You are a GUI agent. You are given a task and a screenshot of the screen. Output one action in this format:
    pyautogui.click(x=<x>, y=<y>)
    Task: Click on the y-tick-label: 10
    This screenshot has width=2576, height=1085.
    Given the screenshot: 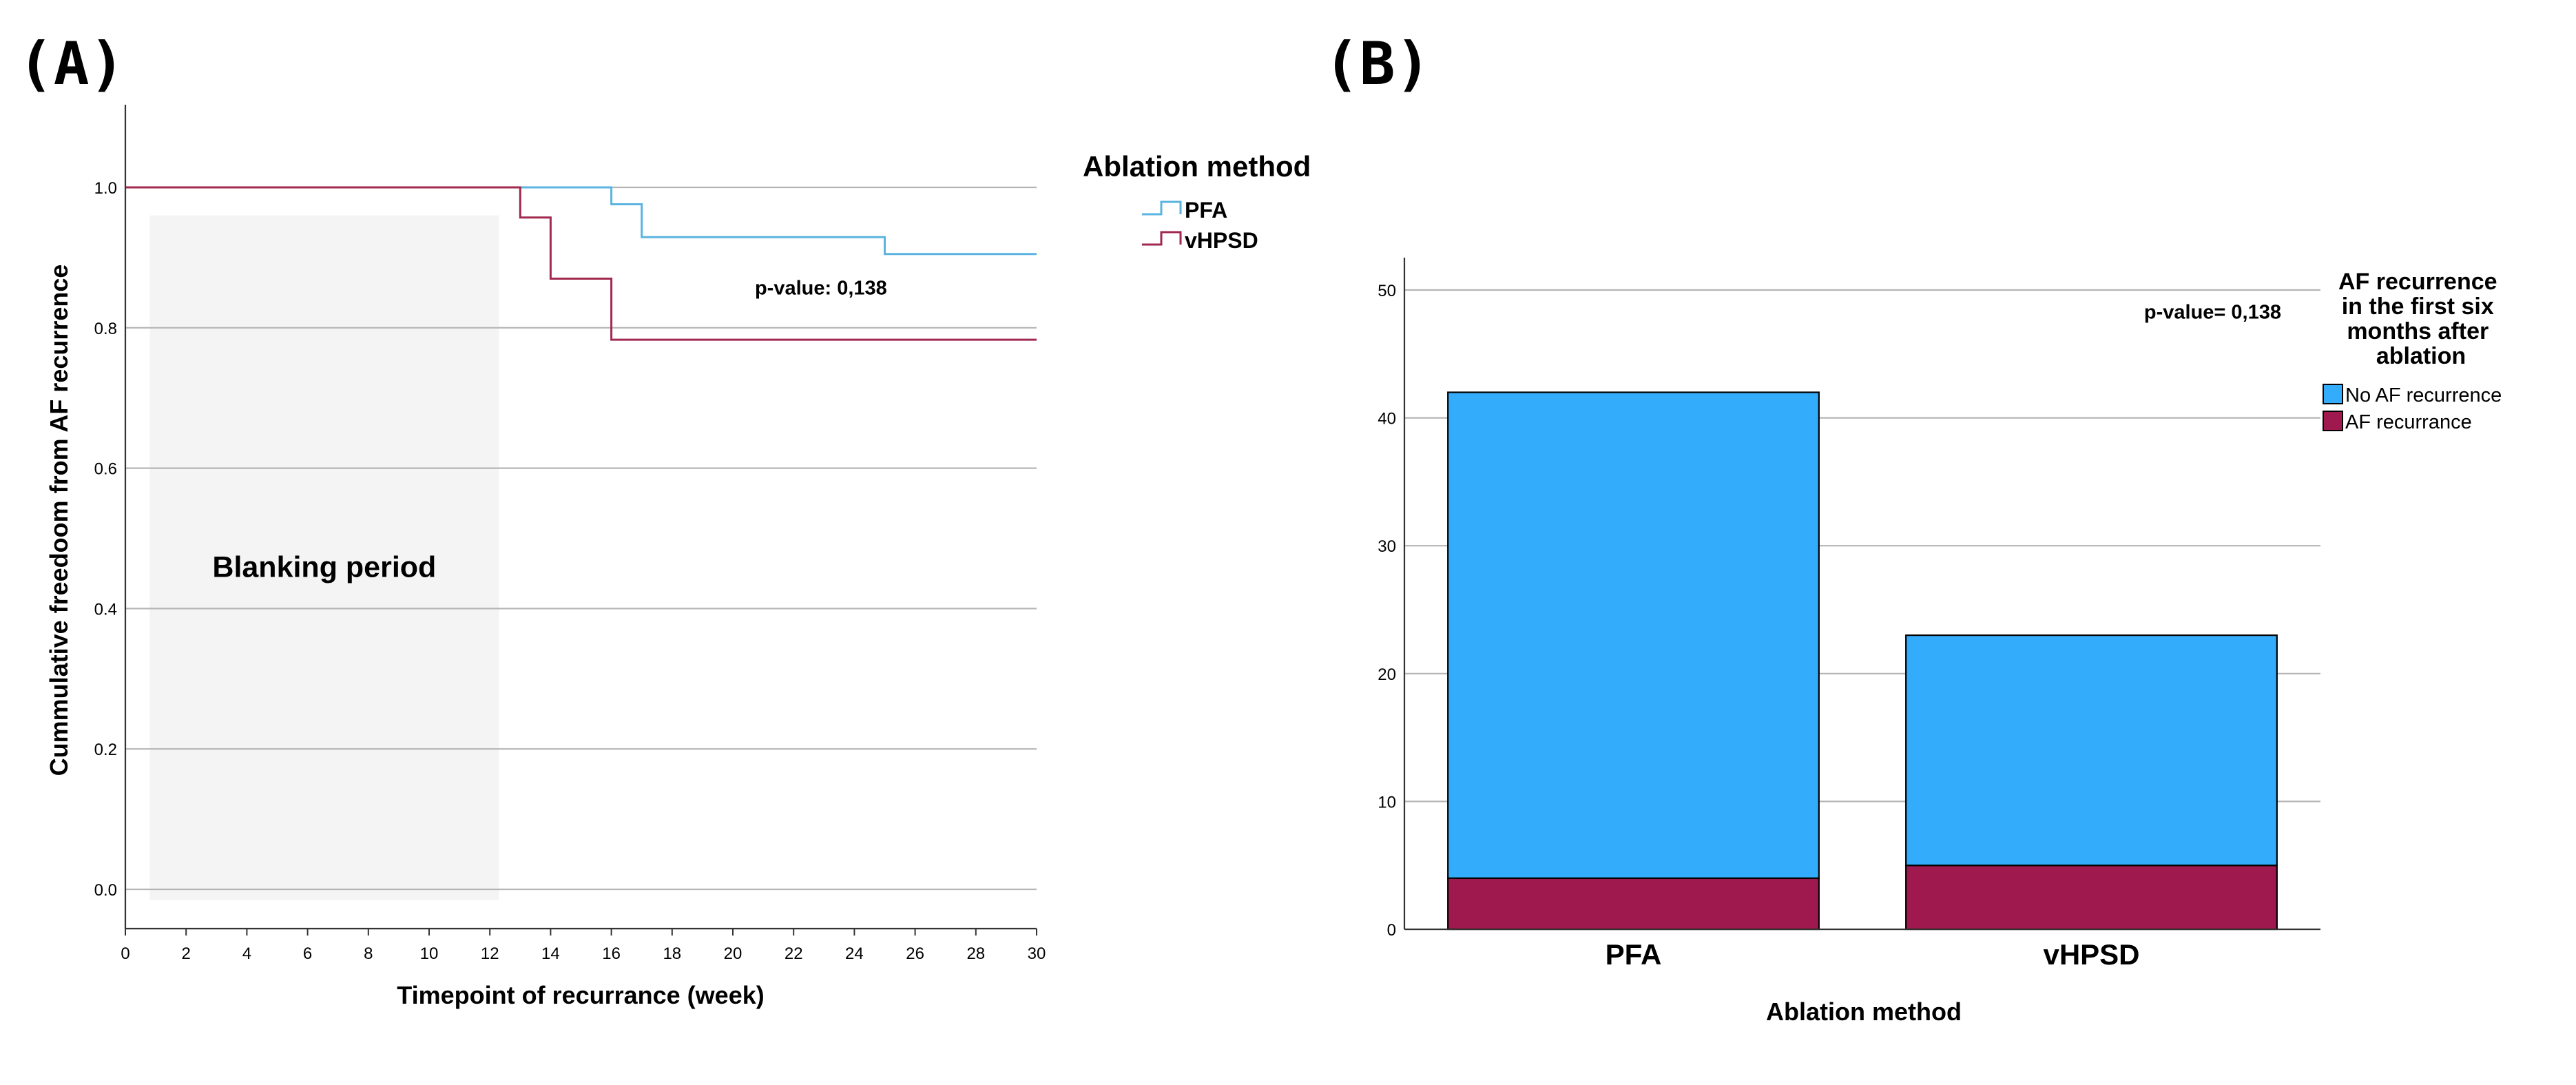 What is the action you would take?
    pyautogui.click(x=1387, y=802)
    